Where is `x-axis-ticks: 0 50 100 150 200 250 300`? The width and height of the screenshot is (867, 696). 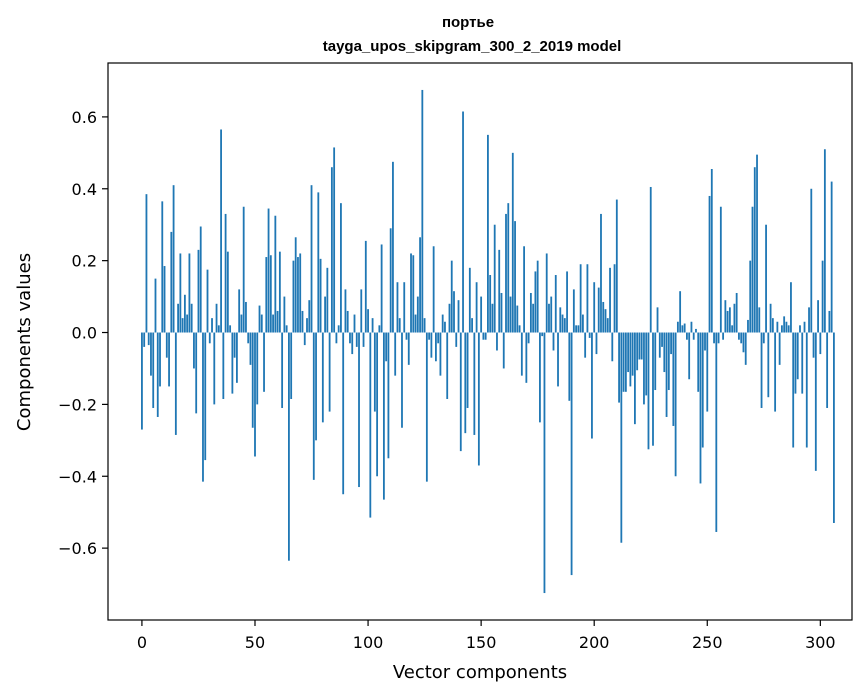
x-axis-ticks: 0 50 100 150 200 250 300 is located at coordinates (486, 636).